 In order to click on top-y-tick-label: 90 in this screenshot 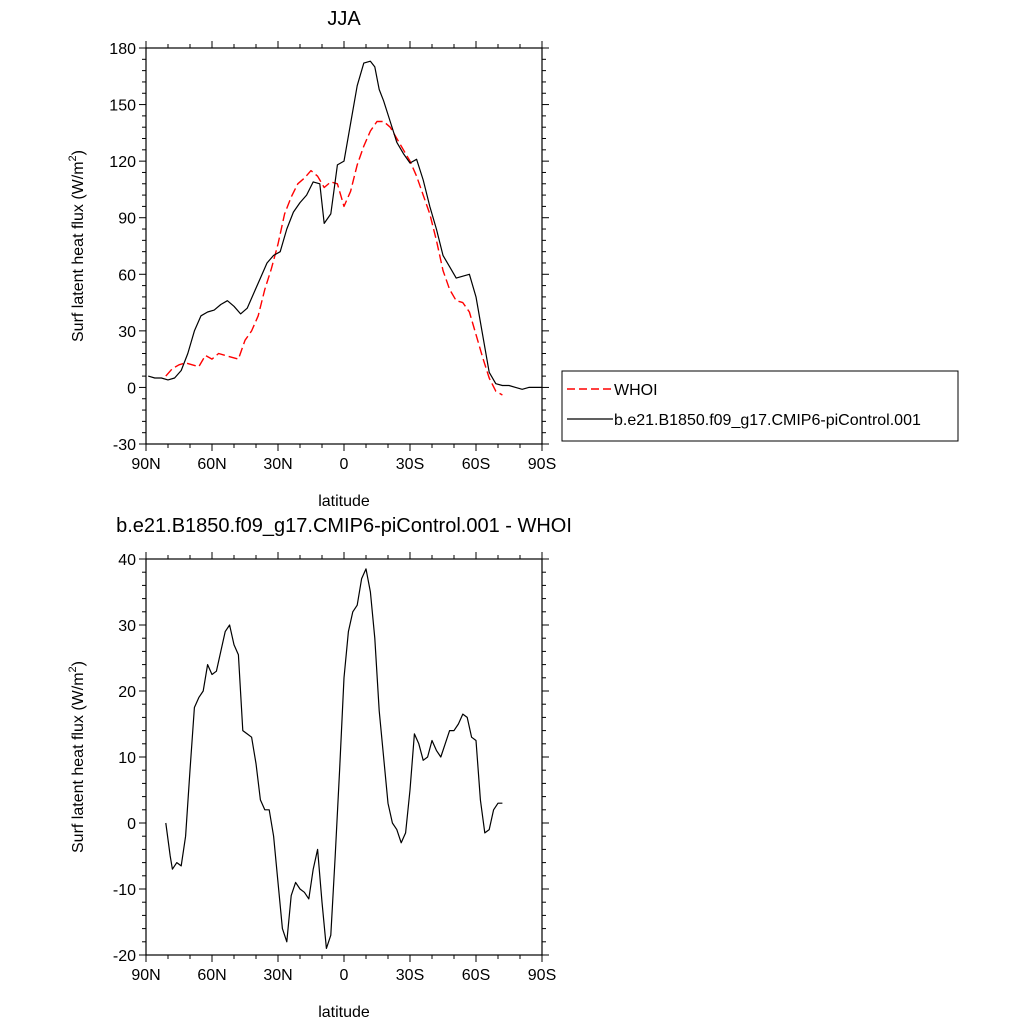, I will do `click(127, 219)`.